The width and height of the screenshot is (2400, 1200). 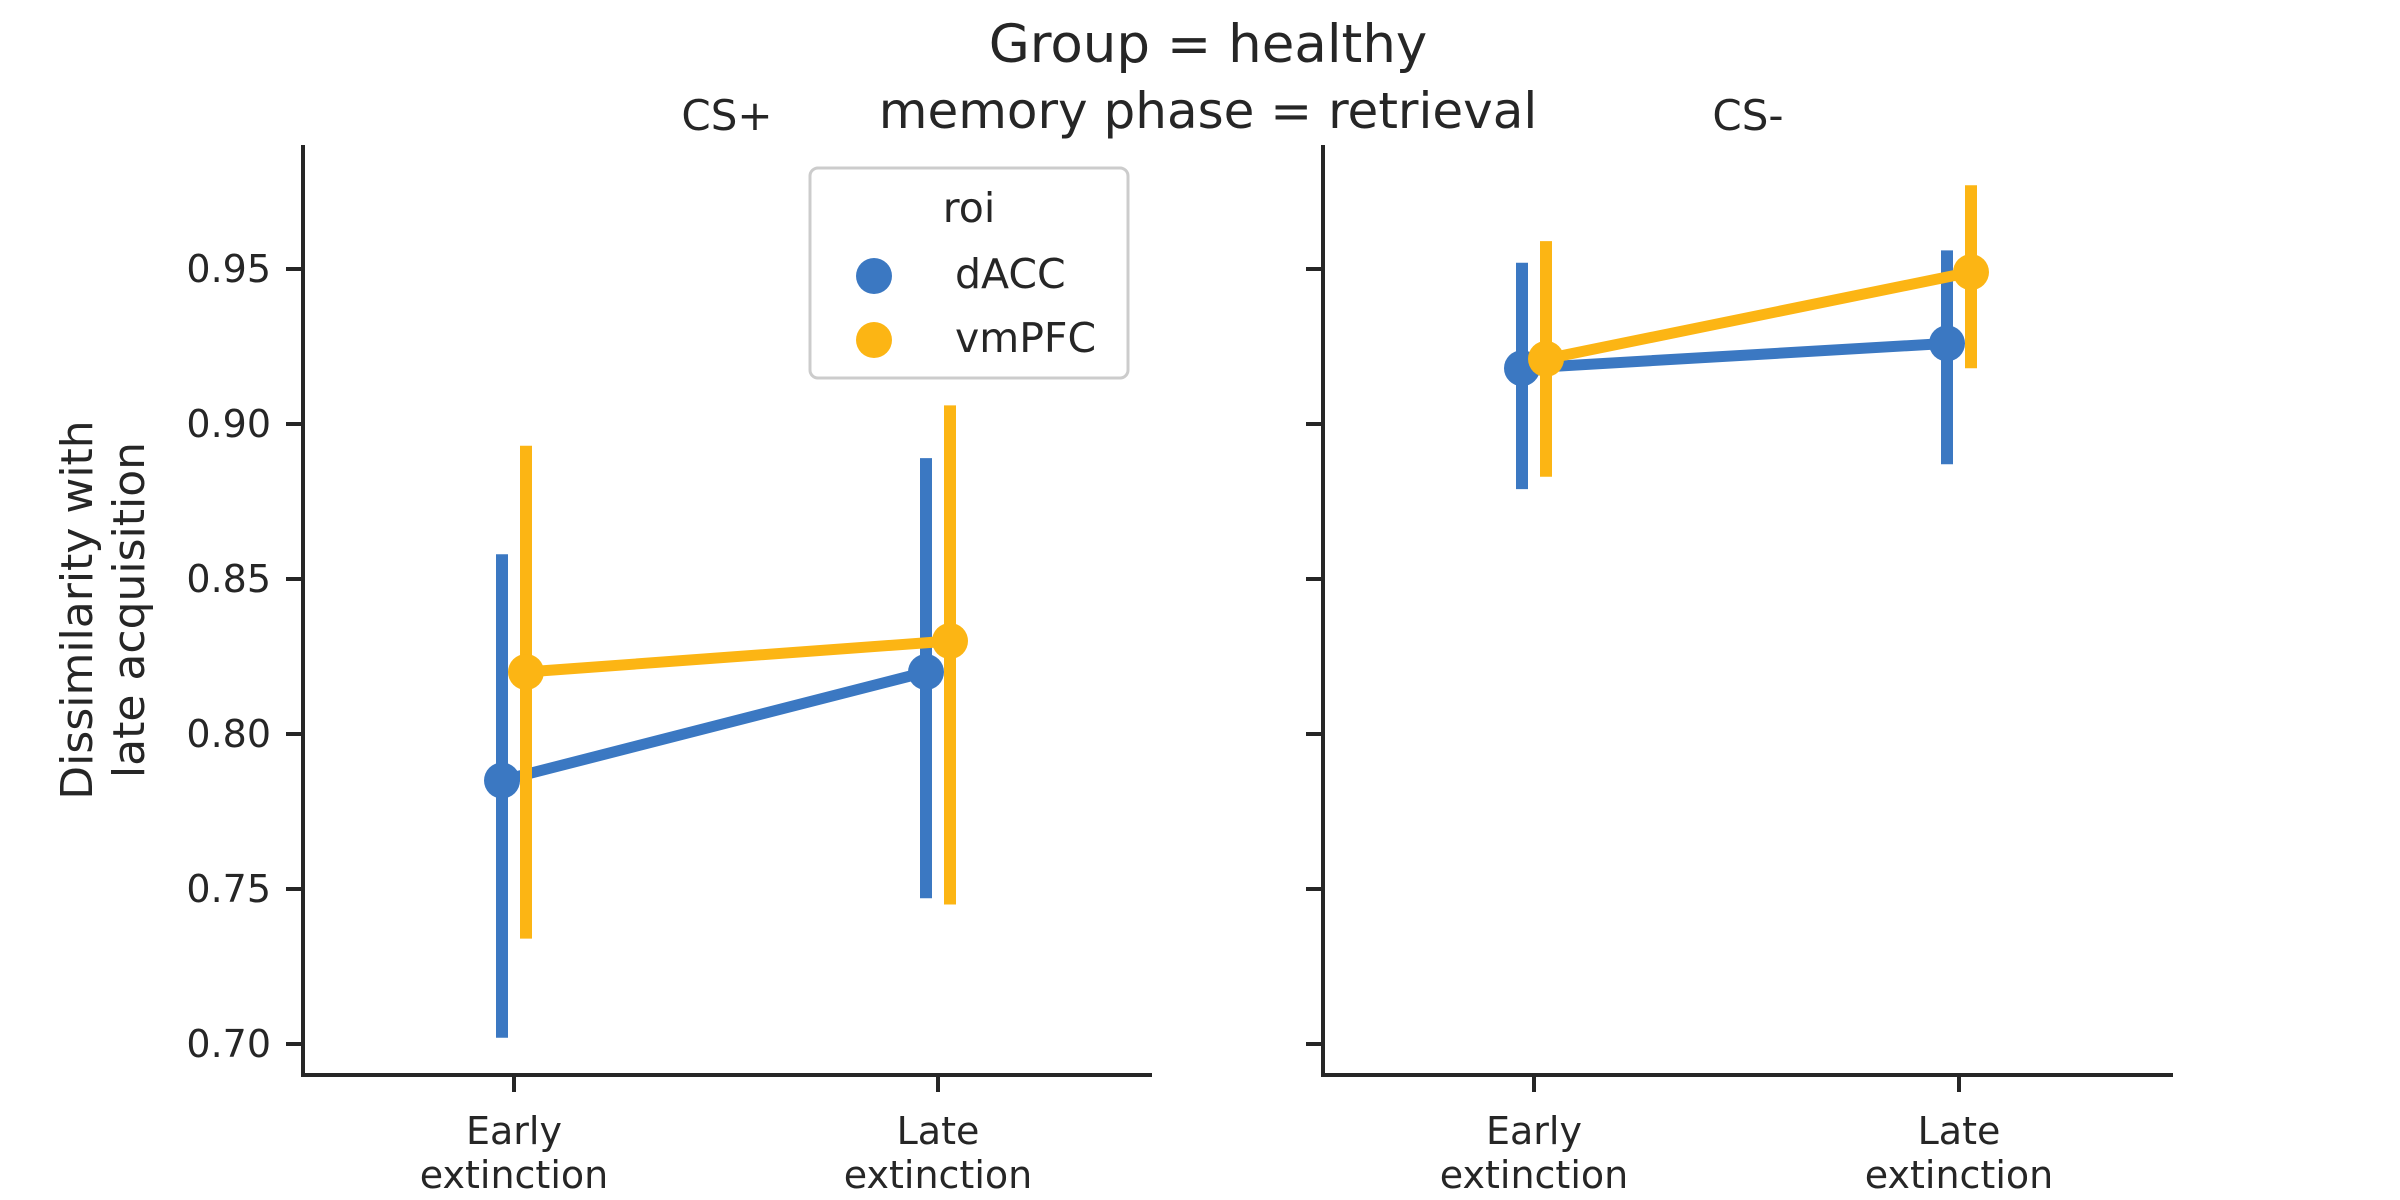 I want to click on panel-1-title: CS+, so click(x=726, y=115).